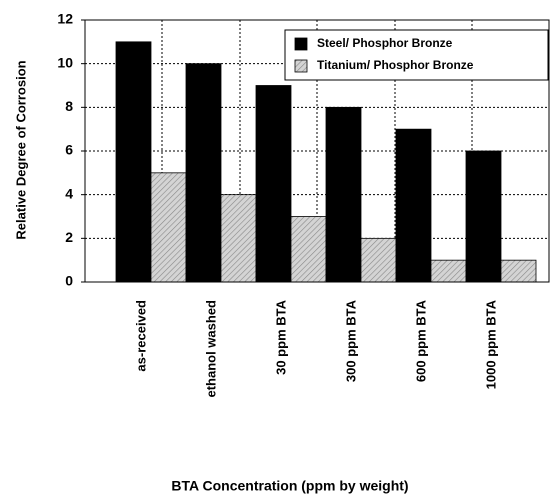 The width and height of the screenshot is (551, 496). What do you see at coordinates (69, 237) in the screenshot?
I see `y-tick-label: 2` at bounding box center [69, 237].